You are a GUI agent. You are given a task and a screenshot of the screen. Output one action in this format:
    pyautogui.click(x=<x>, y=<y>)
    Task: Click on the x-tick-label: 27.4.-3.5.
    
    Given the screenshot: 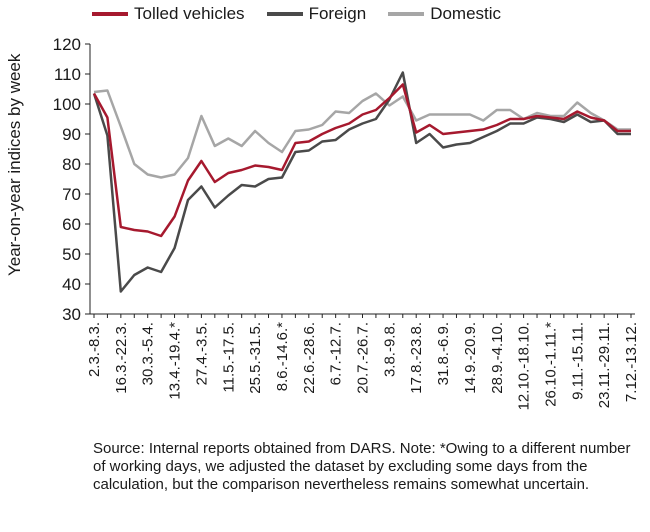 What is the action you would take?
    pyautogui.click(x=201, y=353)
    